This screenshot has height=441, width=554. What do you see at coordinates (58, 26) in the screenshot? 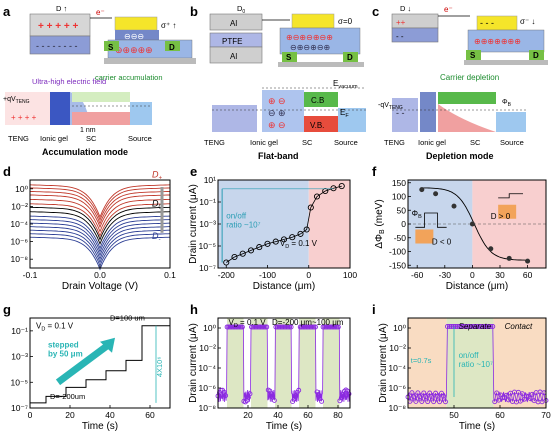
I see `teng-top-charges: + + + + +` at bounding box center [58, 26].